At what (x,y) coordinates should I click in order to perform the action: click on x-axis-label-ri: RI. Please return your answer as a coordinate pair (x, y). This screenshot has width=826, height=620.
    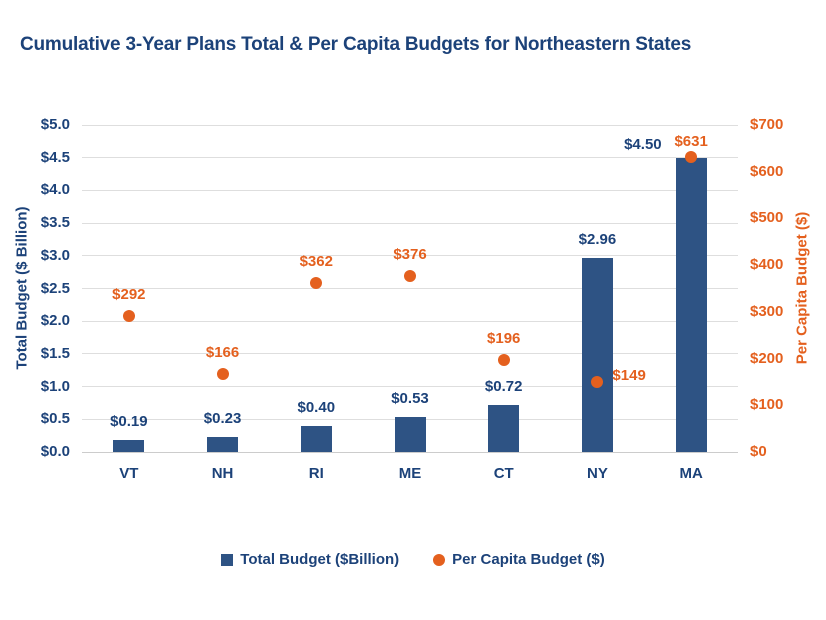
    Looking at the image, I should click on (316, 473).